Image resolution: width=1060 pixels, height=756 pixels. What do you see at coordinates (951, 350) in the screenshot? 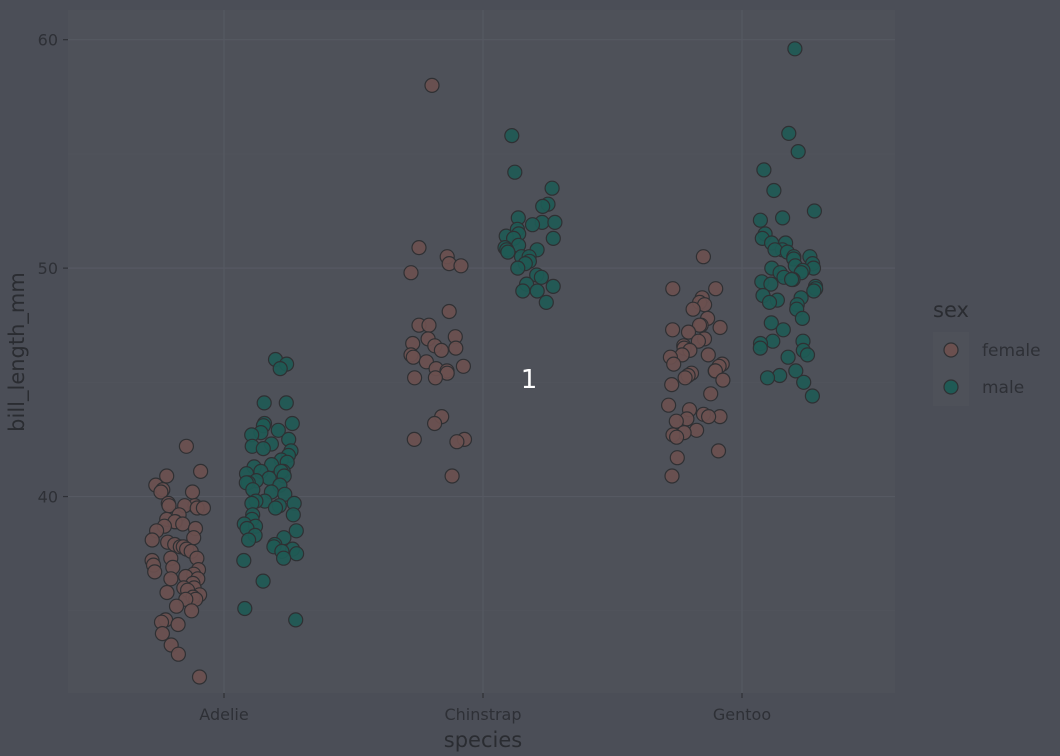
I see `legend-key-female` at bounding box center [951, 350].